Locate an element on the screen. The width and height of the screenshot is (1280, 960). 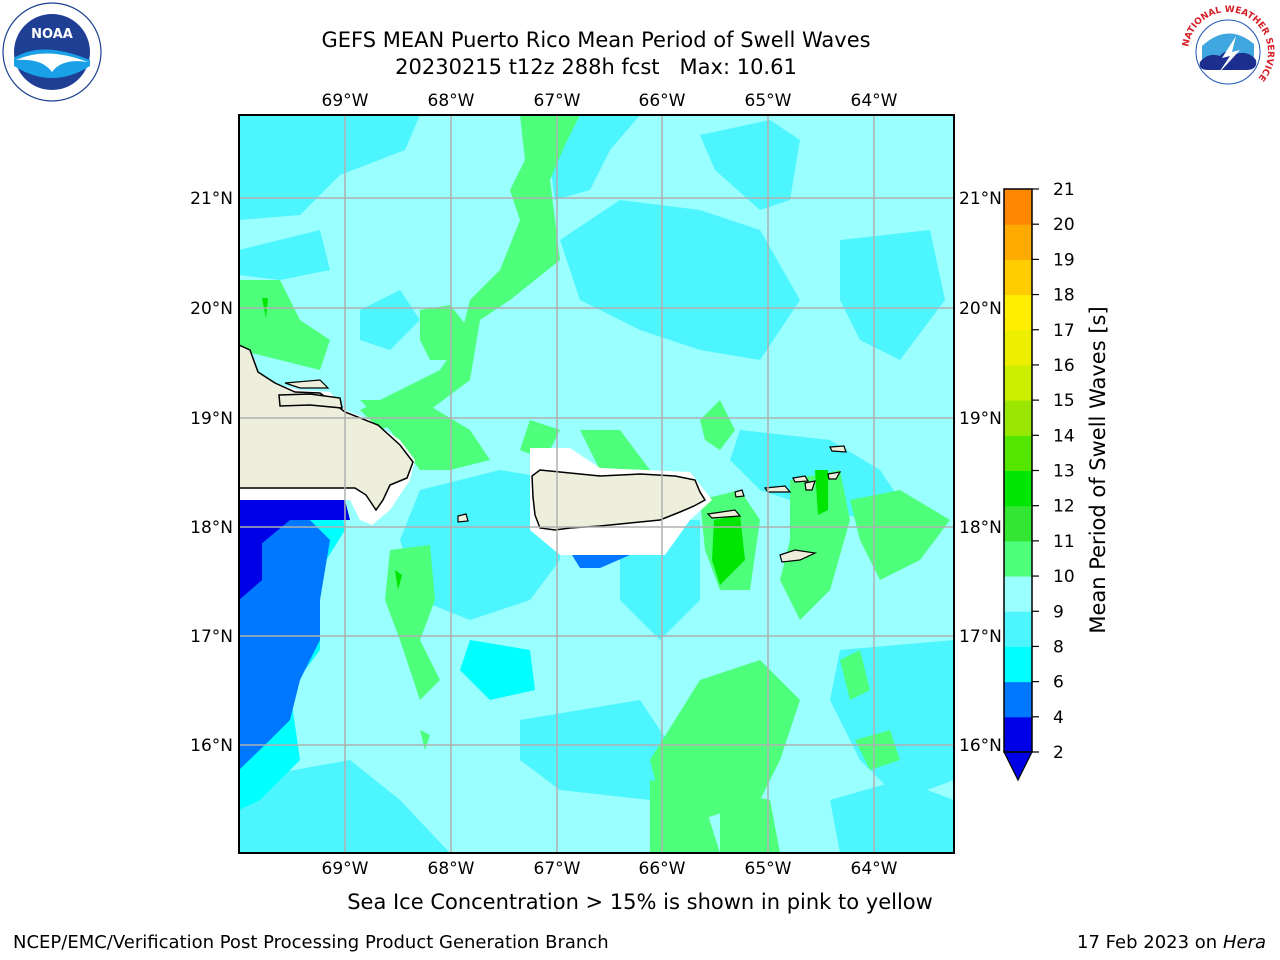
lon-label-bottom: 67°W is located at coordinates (557, 869).